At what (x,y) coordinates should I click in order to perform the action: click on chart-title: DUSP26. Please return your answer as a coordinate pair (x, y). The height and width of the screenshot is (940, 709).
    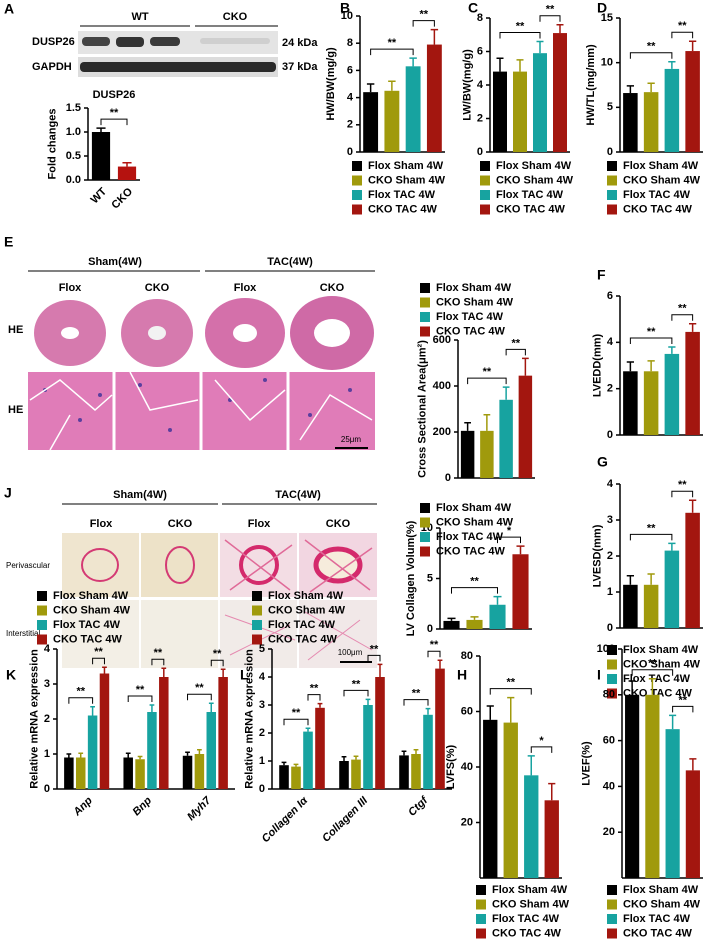
    Looking at the image, I should click on (114, 95).